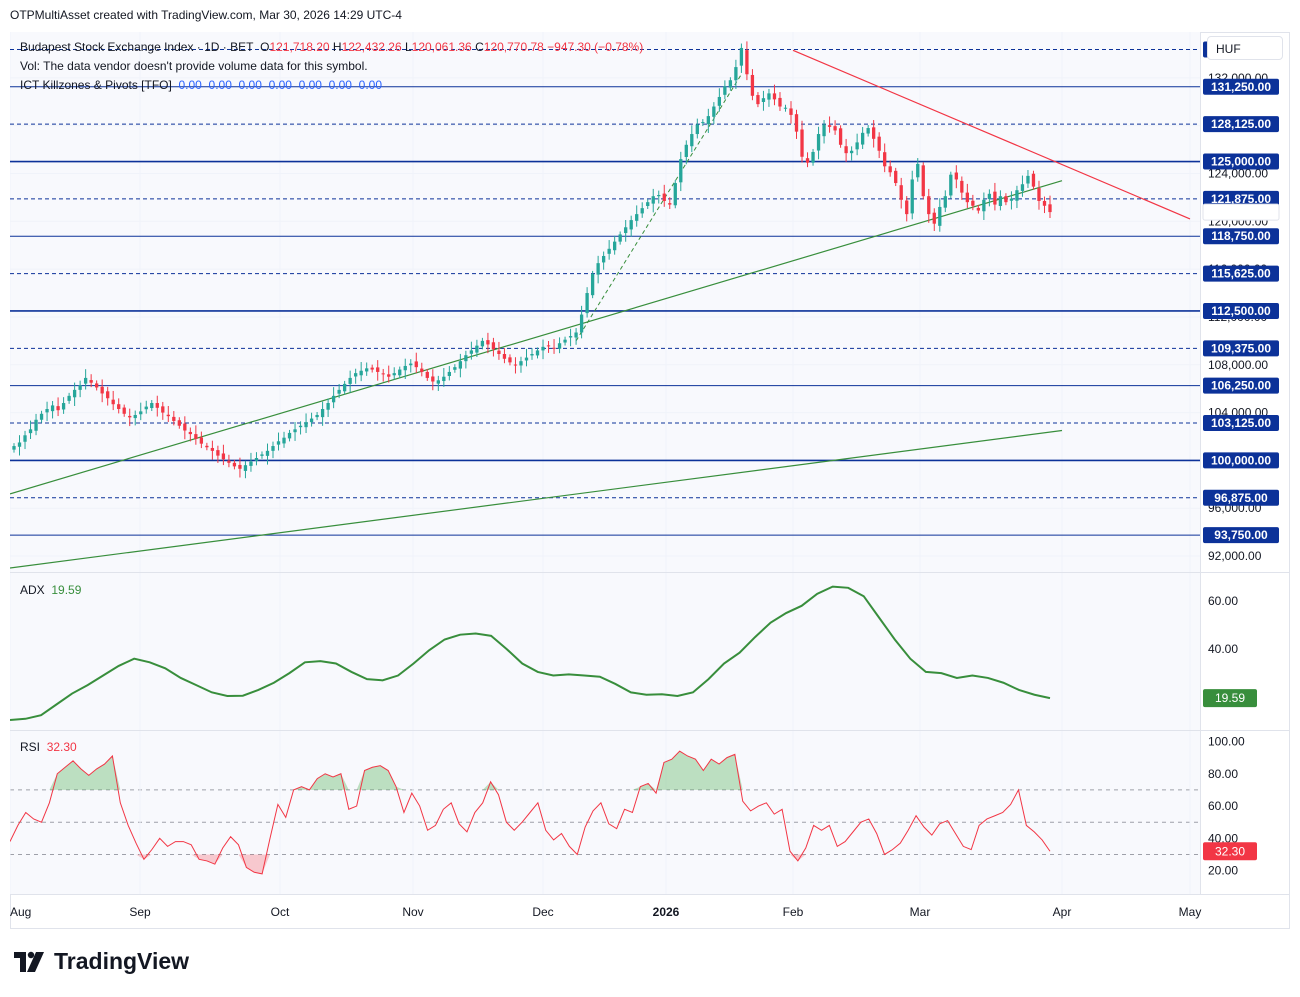 The image size is (1300, 997). Describe the element at coordinates (408, 47) in the screenshot. I see `low-label: L` at that location.